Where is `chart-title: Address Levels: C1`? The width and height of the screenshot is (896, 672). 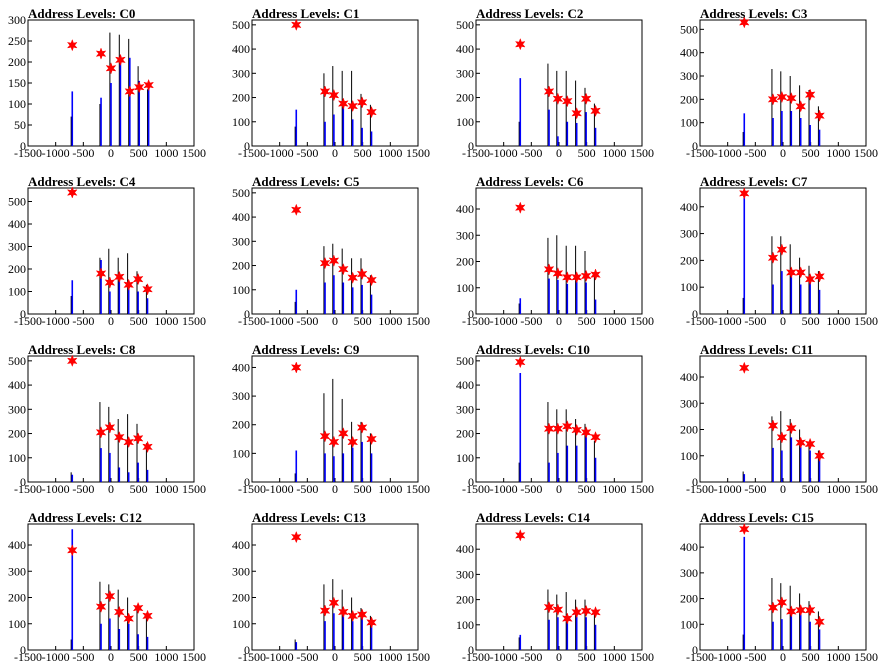
chart-title: Address Levels: C1 is located at coordinates (306, 13).